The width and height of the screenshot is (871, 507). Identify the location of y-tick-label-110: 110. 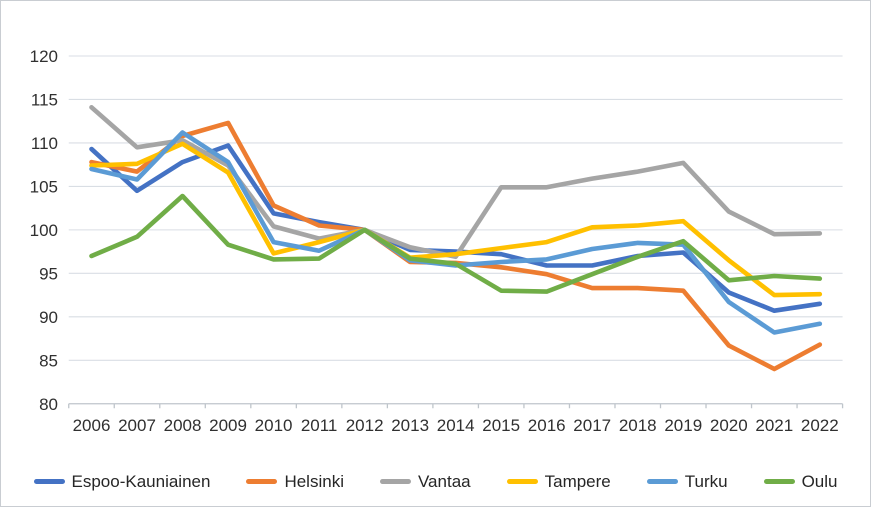
(44, 143).